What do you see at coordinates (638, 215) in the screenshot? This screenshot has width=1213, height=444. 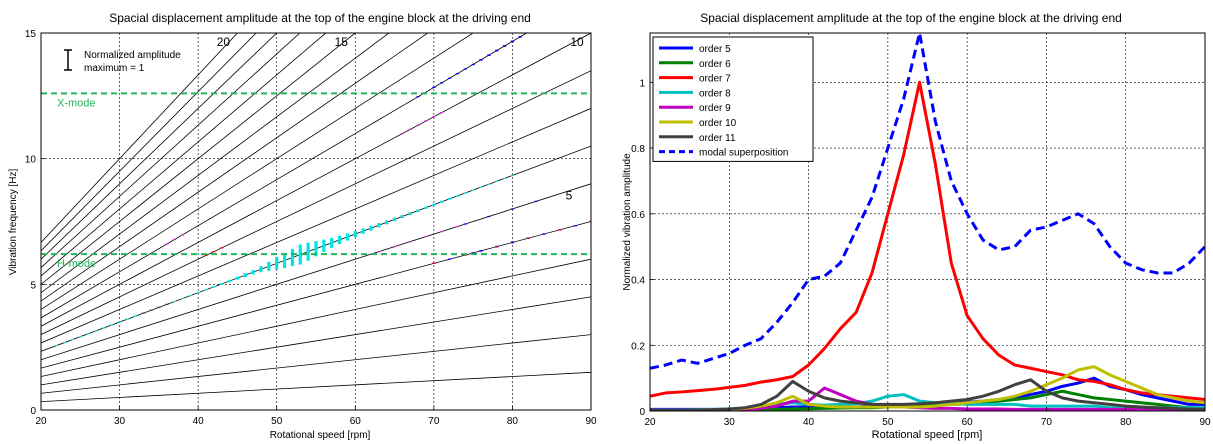 I see `right-y-tick-label-3: 0.6` at bounding box center [638, 215].